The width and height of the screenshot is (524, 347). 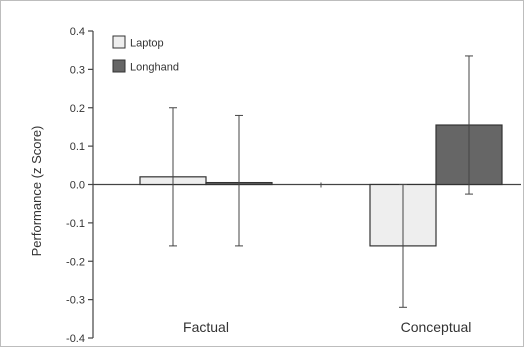 I want to click on legend-label-longhand: Longhand, so click(x=154, y=68).